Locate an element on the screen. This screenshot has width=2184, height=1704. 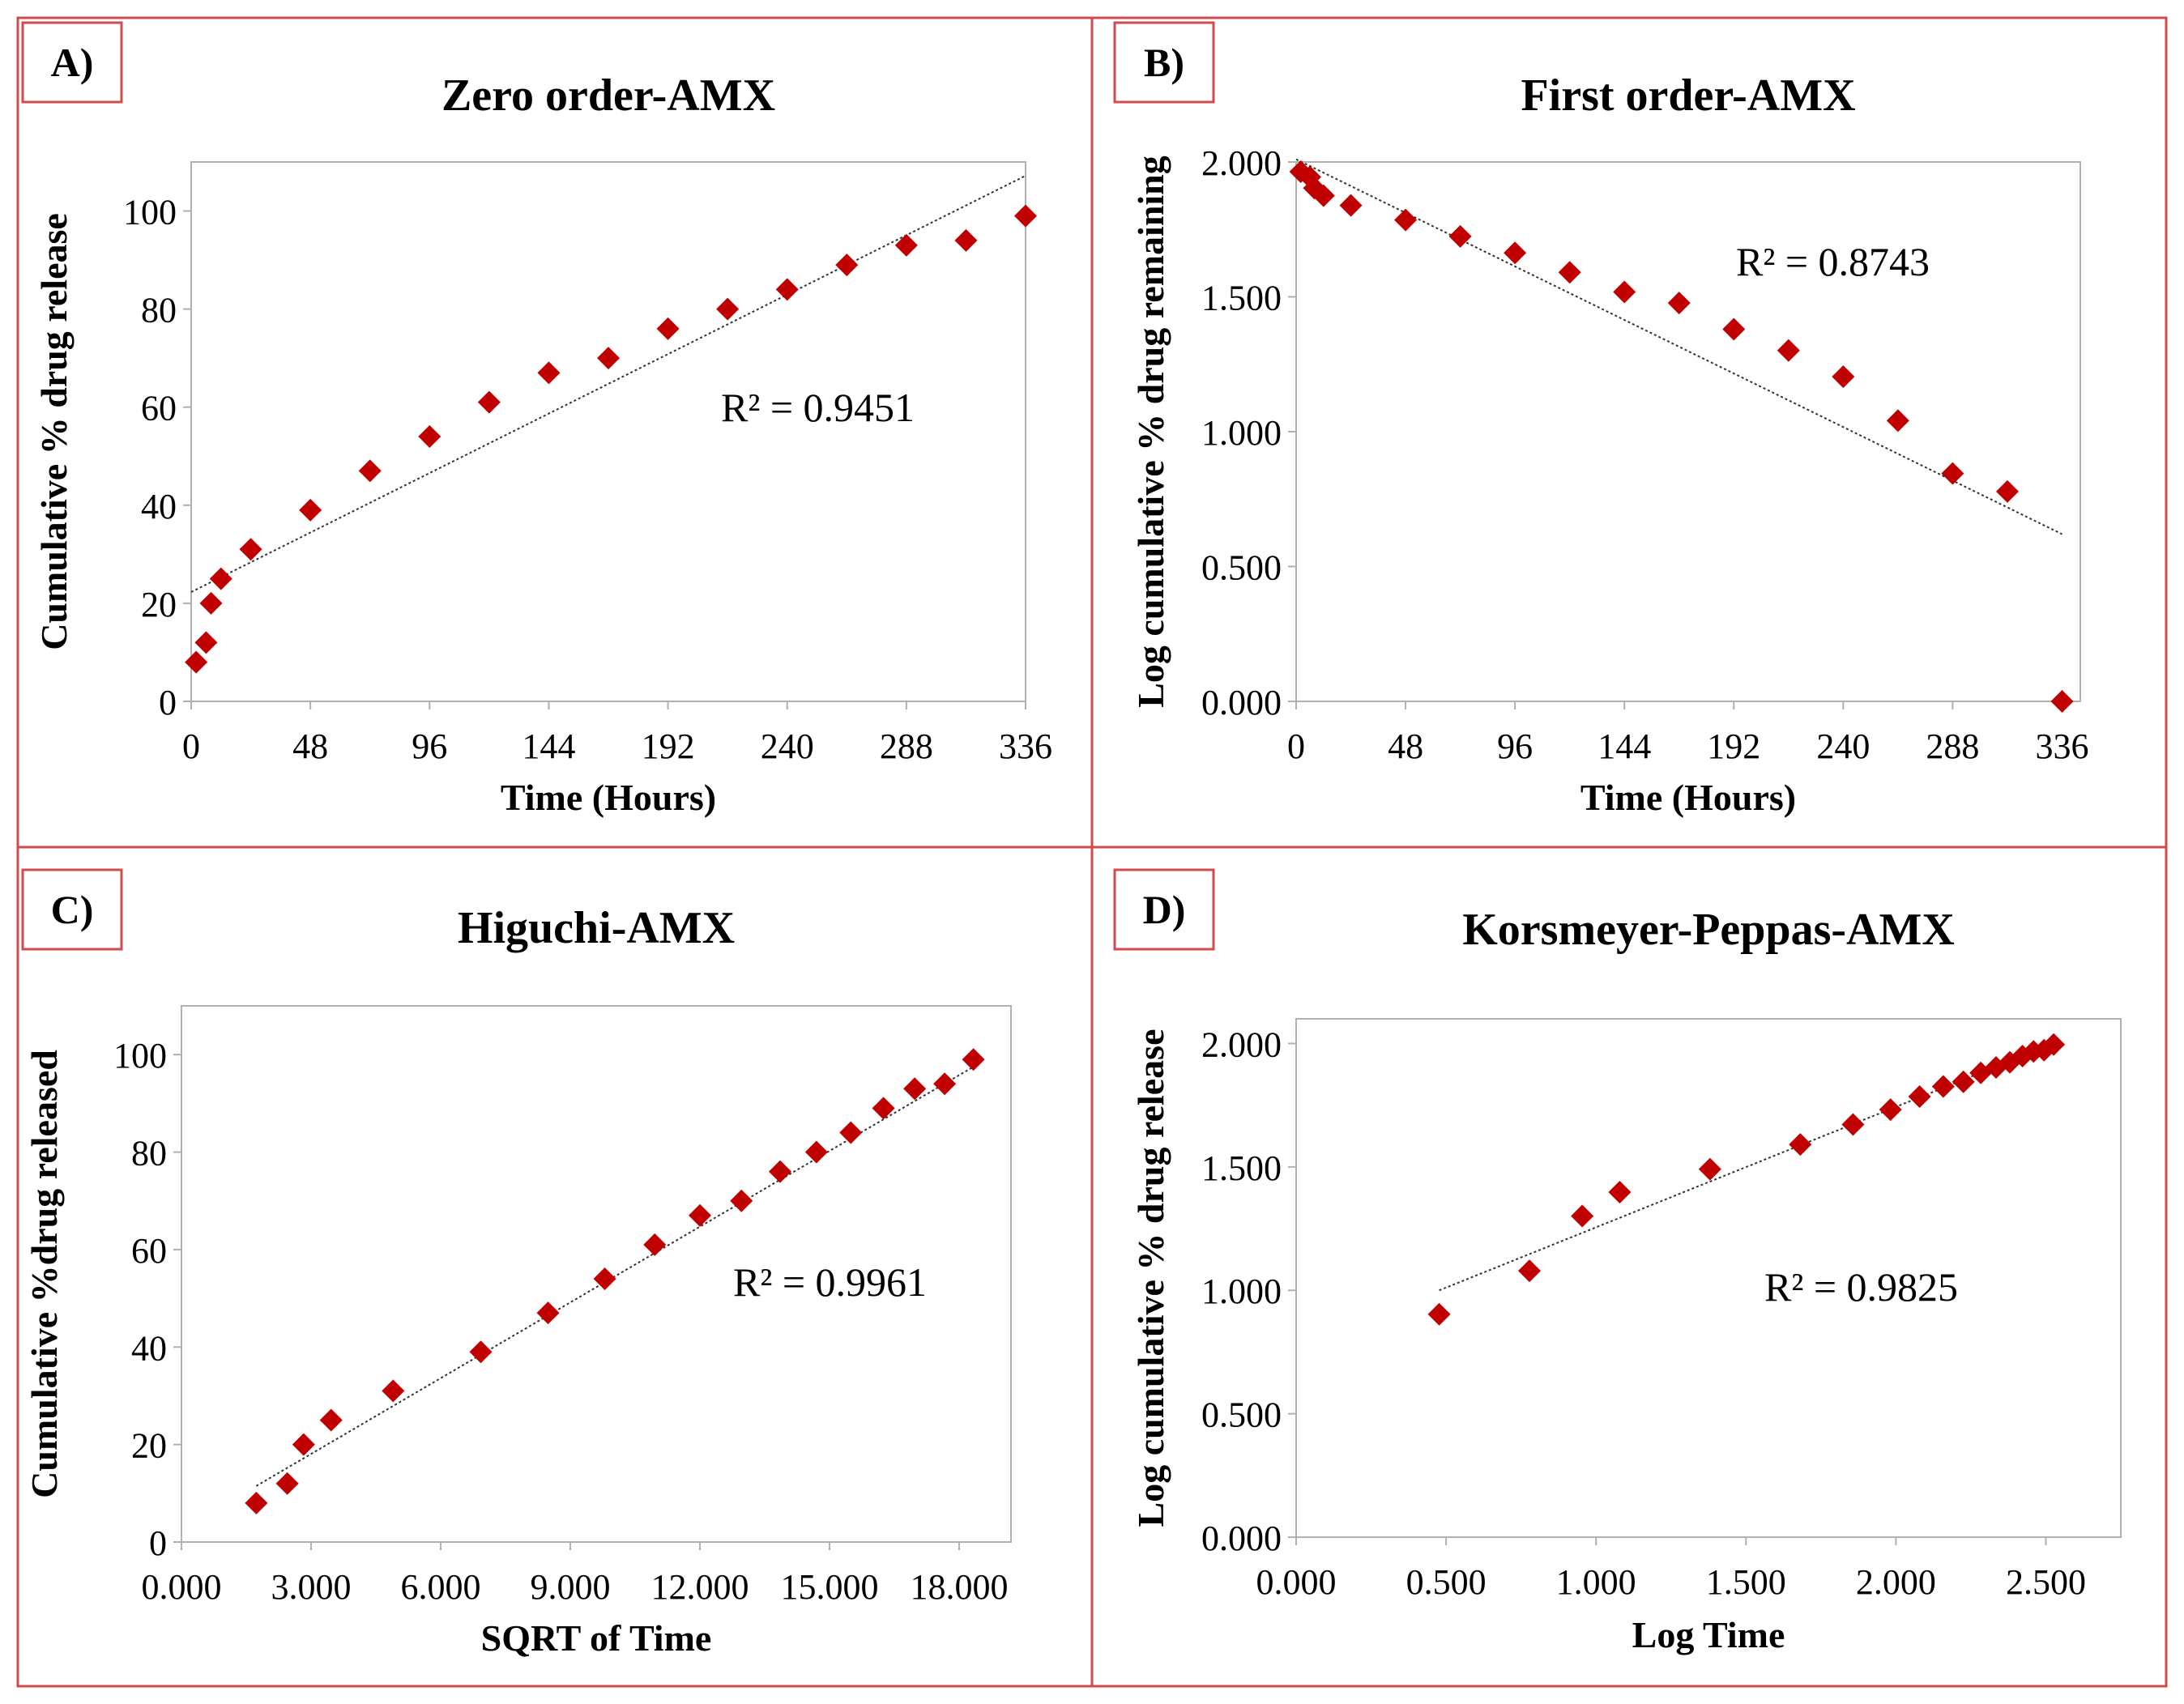
x-axis-label: SQRT of Time is located at coordinates (596, 1638).